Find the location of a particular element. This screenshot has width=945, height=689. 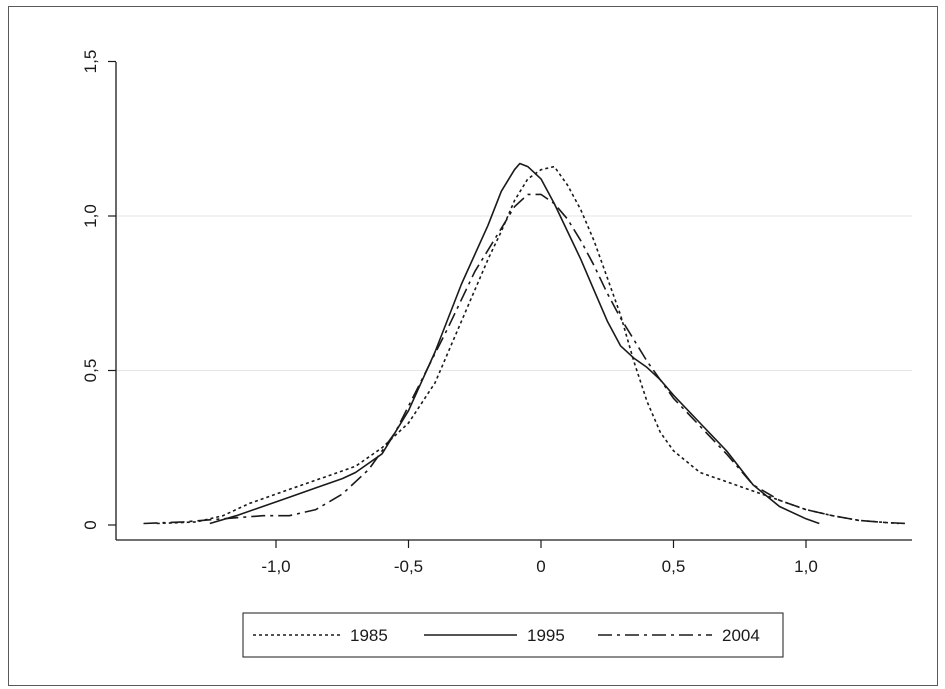

y-tick-label: 0 is located at coordinates (90, 524).